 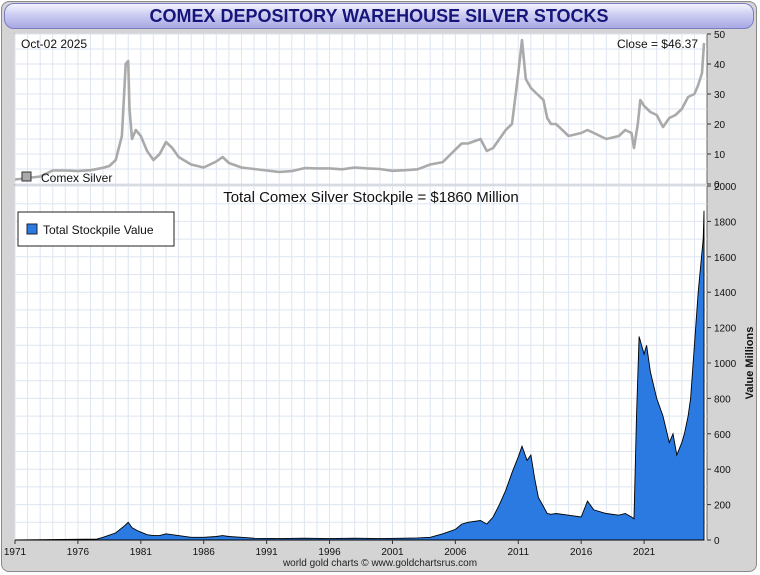 What do you see at coordinates (644, 552) in the screenshot?
I see `x-tick-label: 2021` at bounding box center [644, 552].